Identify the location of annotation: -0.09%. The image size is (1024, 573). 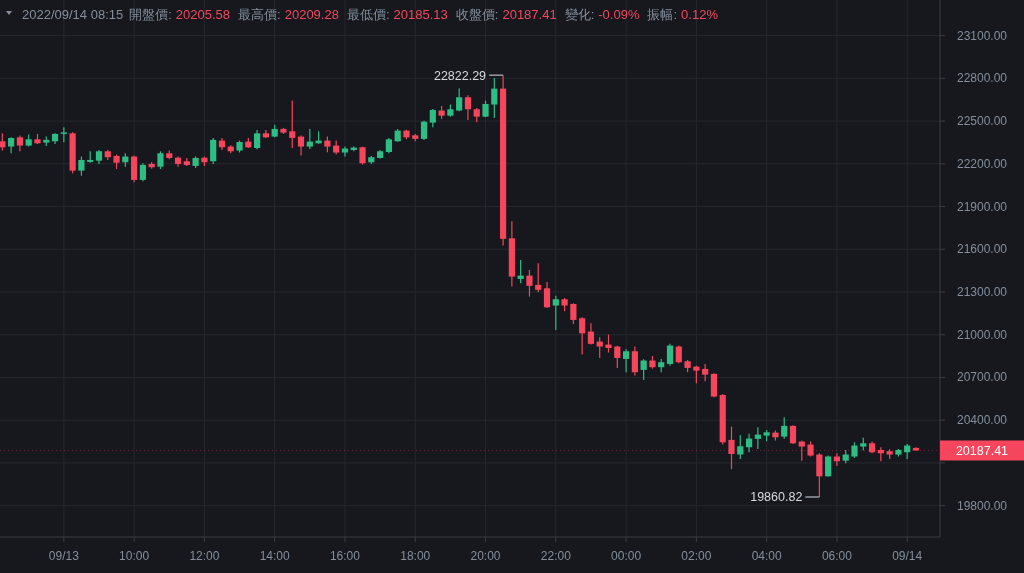
(619, 14).